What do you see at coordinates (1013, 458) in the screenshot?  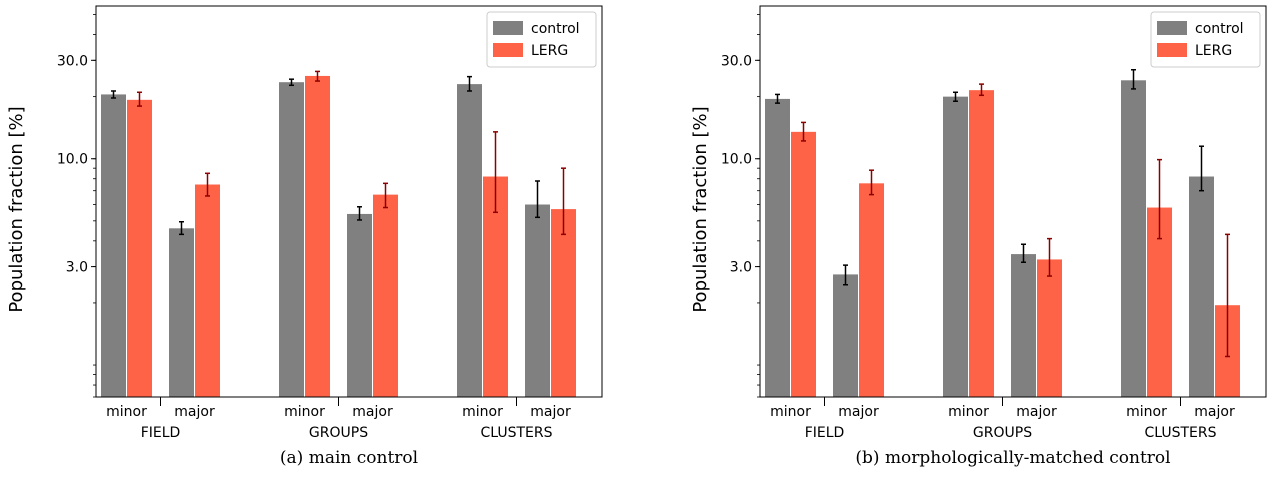 I see `caption-matched-control: (b) morphologically-matched control` at bounding box center [1013, 458].